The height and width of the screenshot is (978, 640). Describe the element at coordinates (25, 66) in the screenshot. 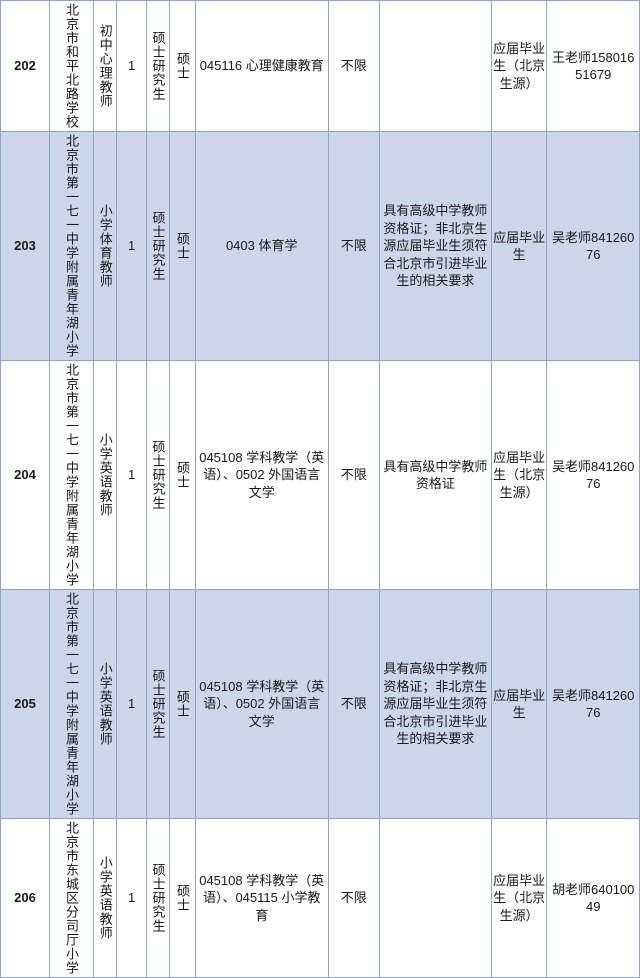

I see `cell-serial-number: 202` at that location.